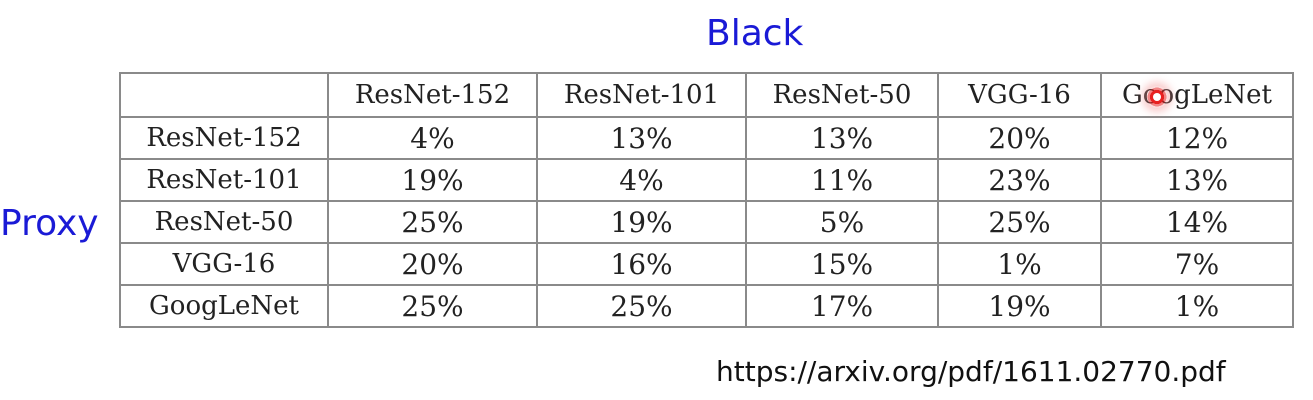 This screenshot has height=400, width=1313. I want to click on row-label: ResNet-101, so click(224, 180).